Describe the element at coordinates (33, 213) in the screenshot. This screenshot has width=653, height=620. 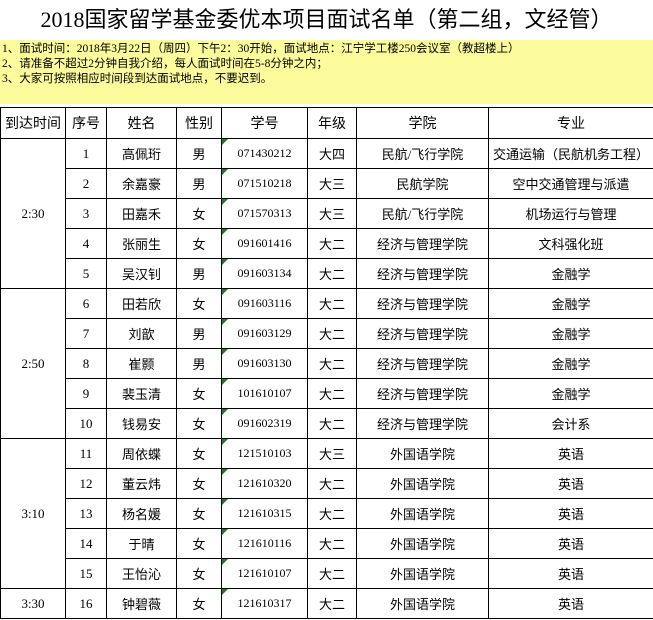
I see `arrival-time-cell: 2:30` at that location.